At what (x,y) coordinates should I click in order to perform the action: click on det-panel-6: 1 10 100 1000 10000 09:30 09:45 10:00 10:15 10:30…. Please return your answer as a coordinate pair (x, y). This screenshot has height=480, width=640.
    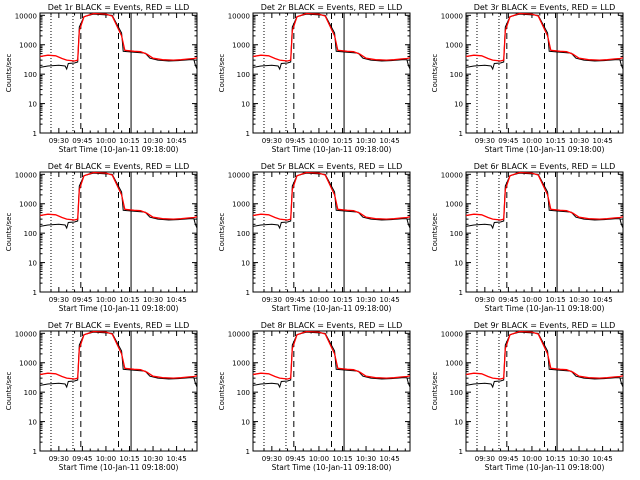
    Looking at the image, I should click on (527, 237).